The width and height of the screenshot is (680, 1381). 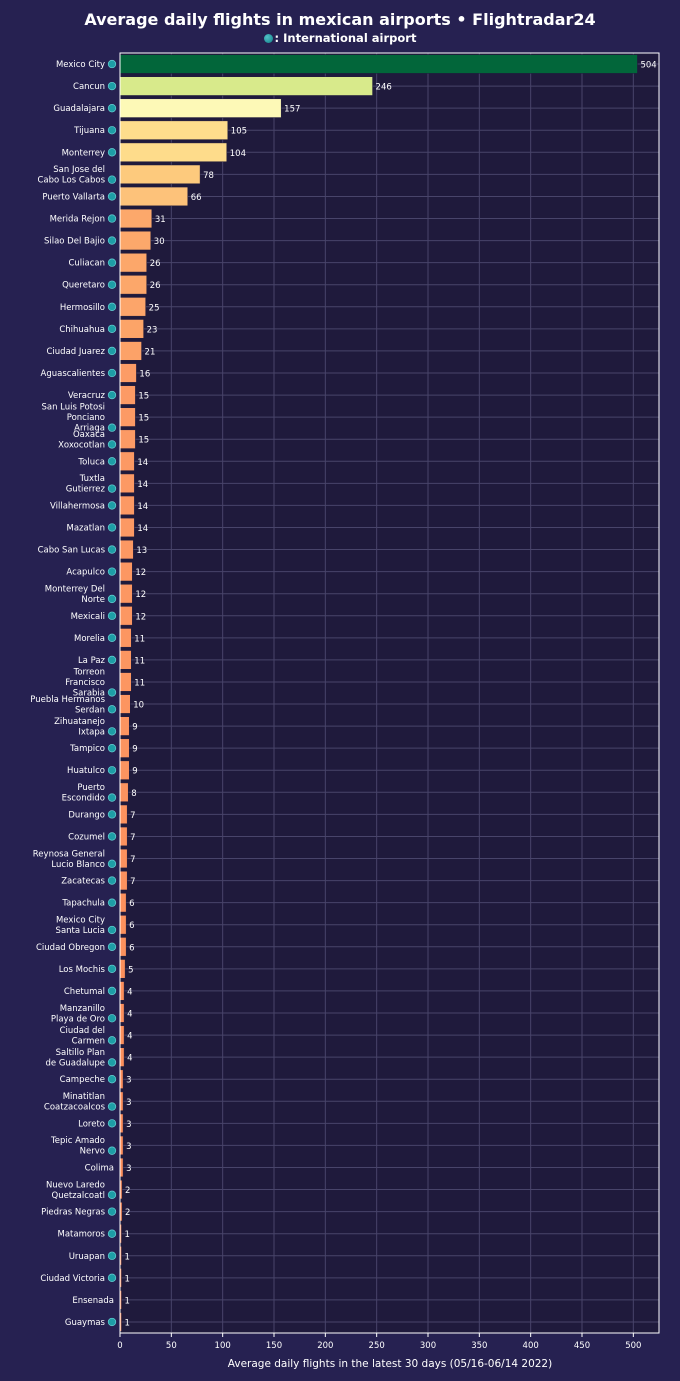 I want to click on bar-category-label: Huatulco, so click(x=86, y=771).